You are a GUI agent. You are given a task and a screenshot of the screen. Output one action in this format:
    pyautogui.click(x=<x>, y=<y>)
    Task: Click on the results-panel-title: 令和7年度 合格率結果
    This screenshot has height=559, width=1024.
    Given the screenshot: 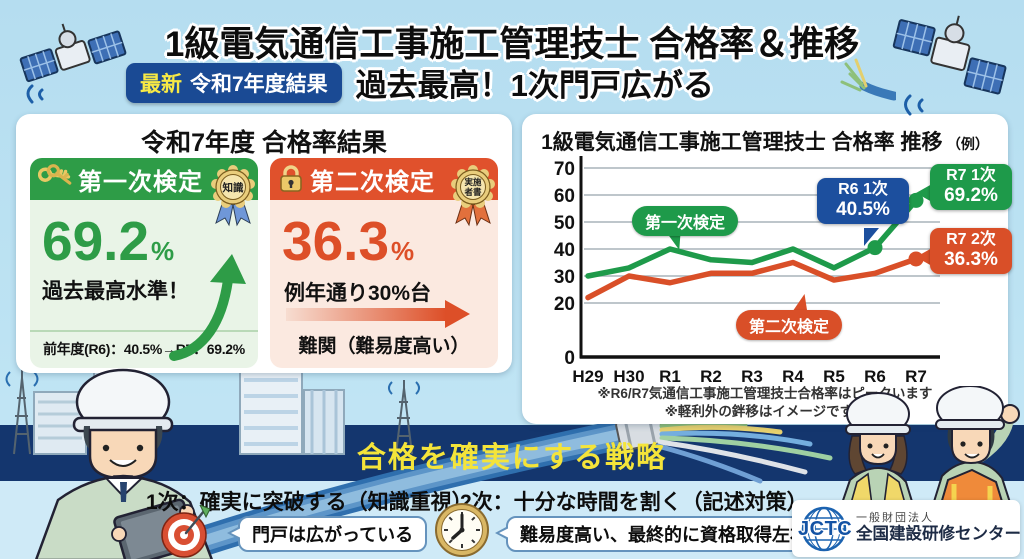 What is the action you would take?
    pyautogui.click(x=264, y=143)
    